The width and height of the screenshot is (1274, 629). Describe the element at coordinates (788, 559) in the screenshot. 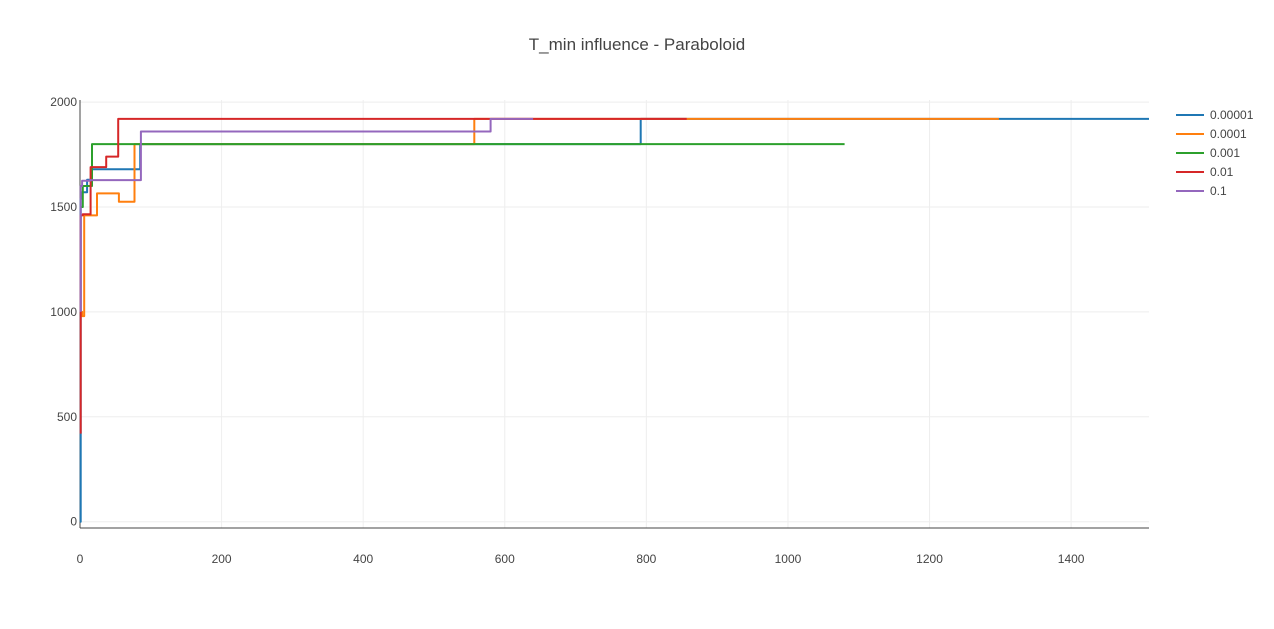

I see `x-tick-label: 1000` at that location.